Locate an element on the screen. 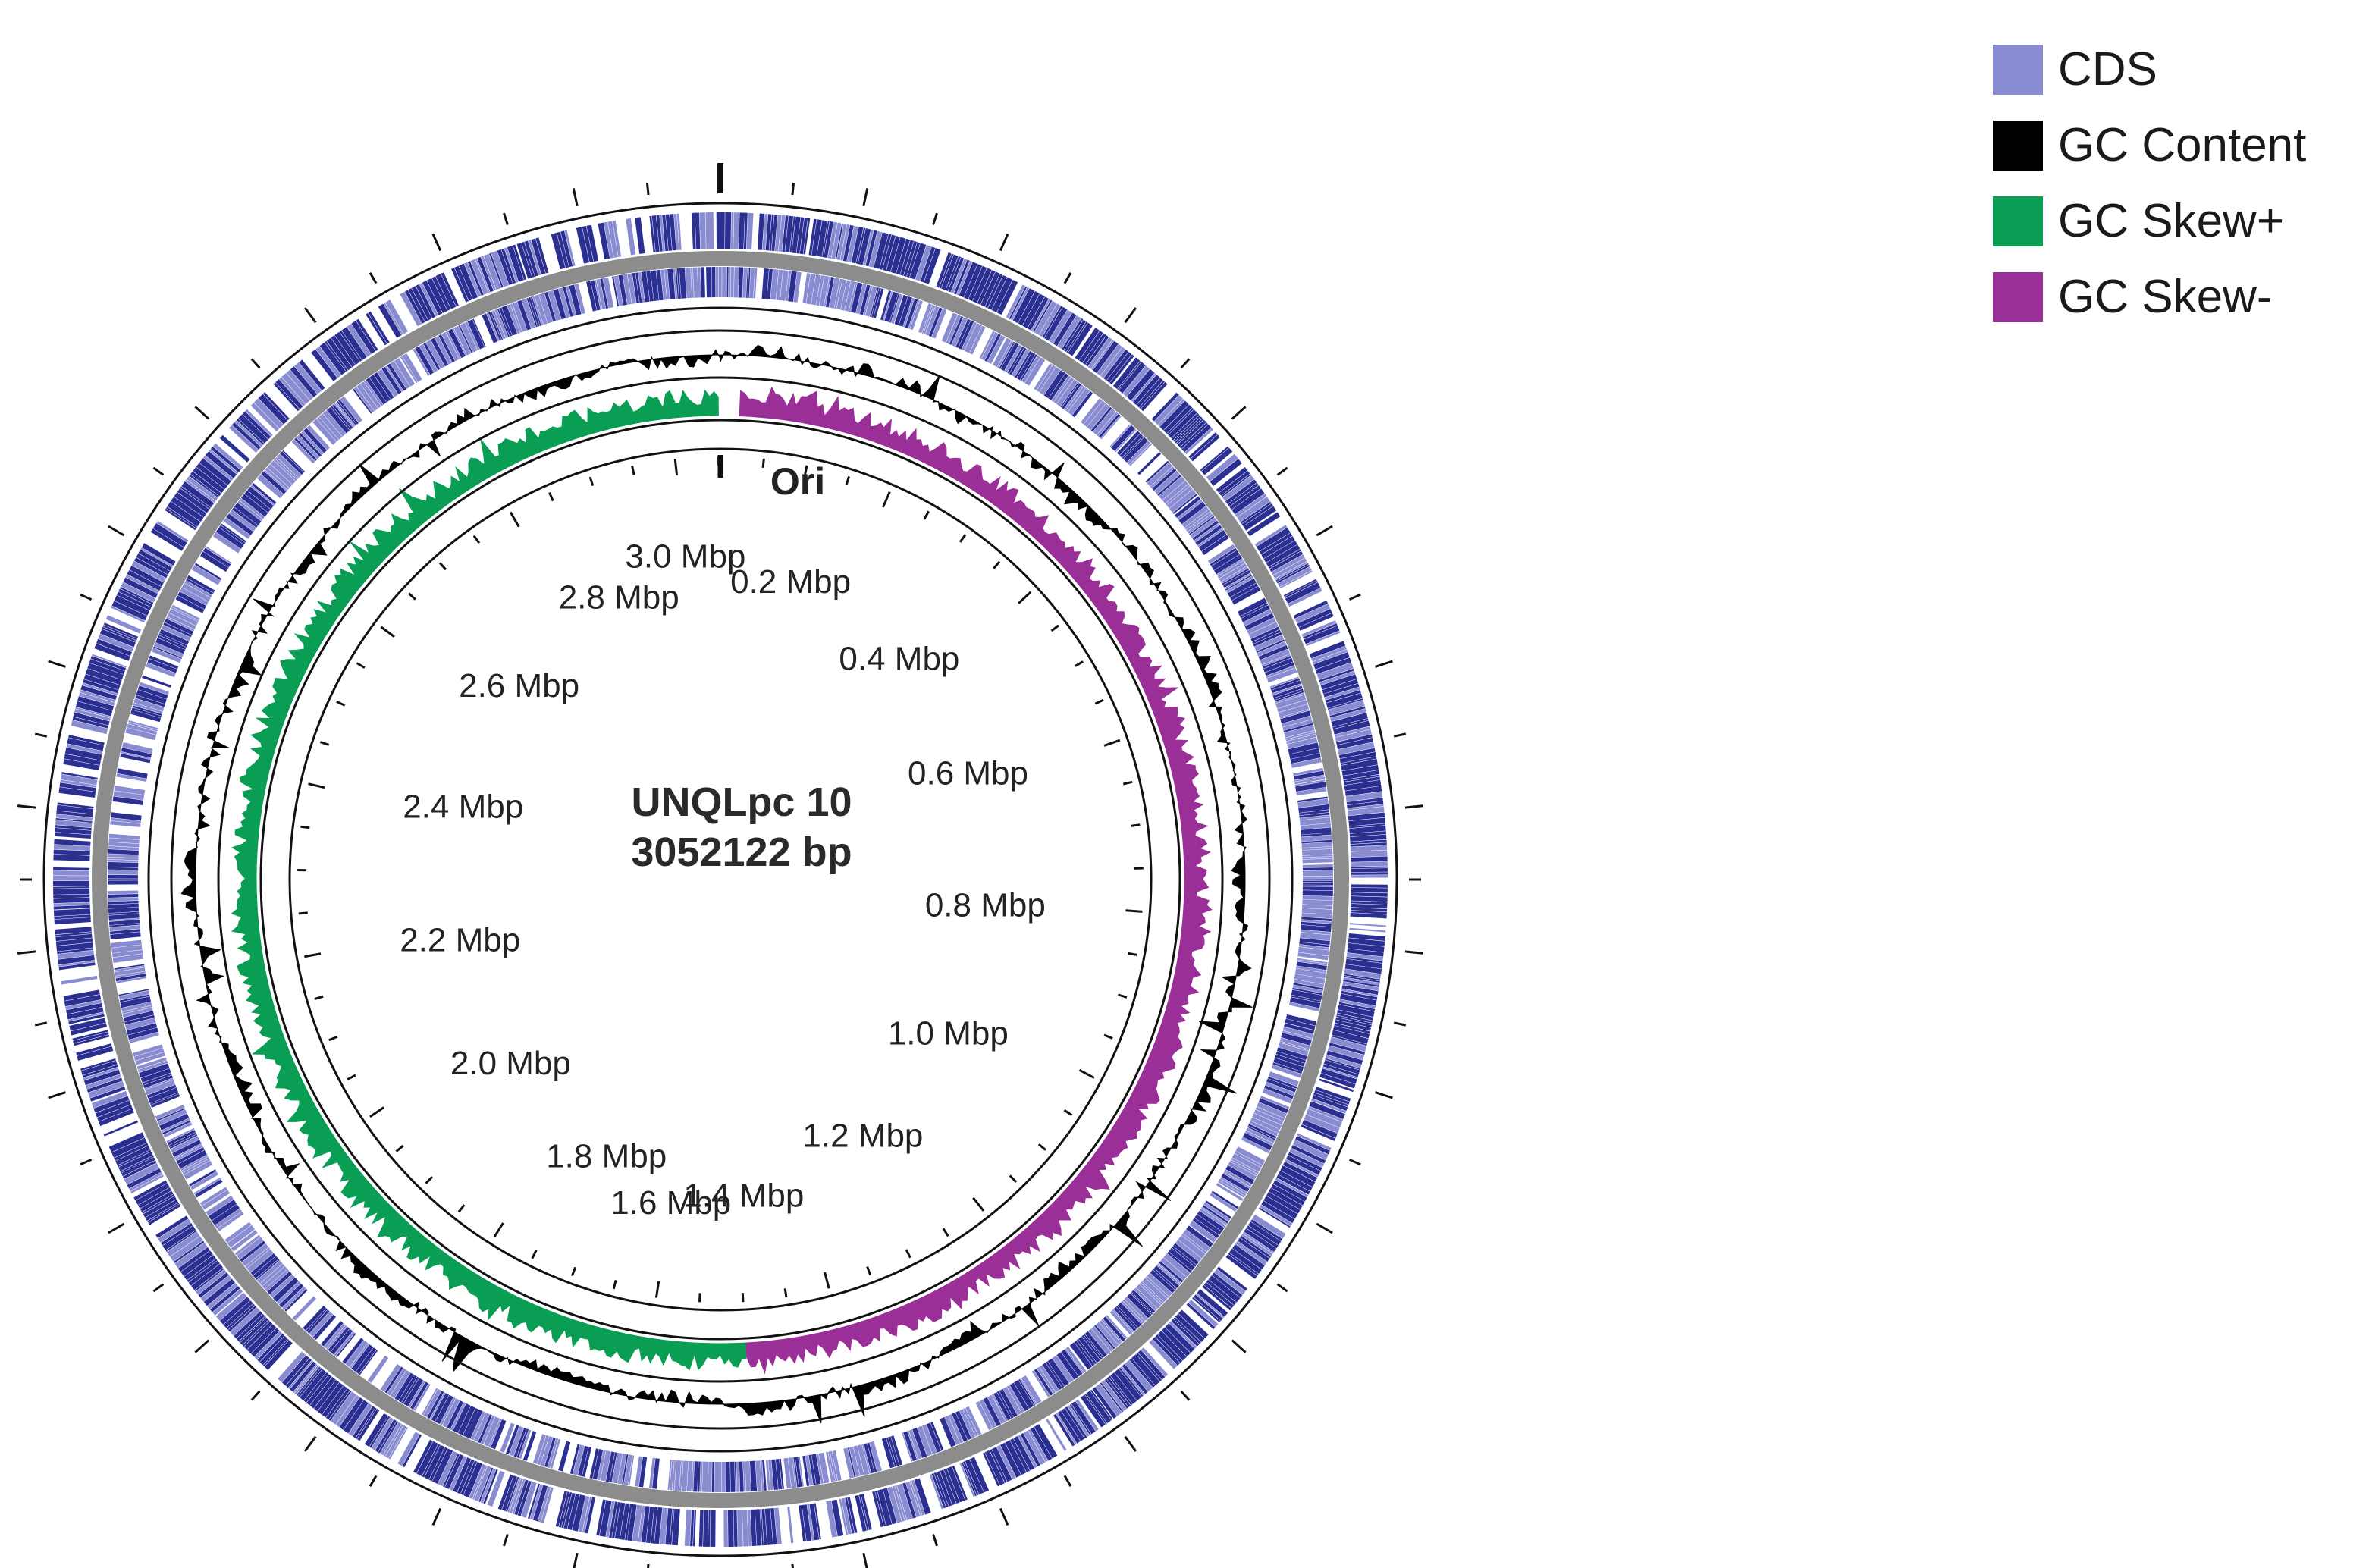 This screenshot has height=1568, width=2372. major-tick is located at coordinates (316, 785).